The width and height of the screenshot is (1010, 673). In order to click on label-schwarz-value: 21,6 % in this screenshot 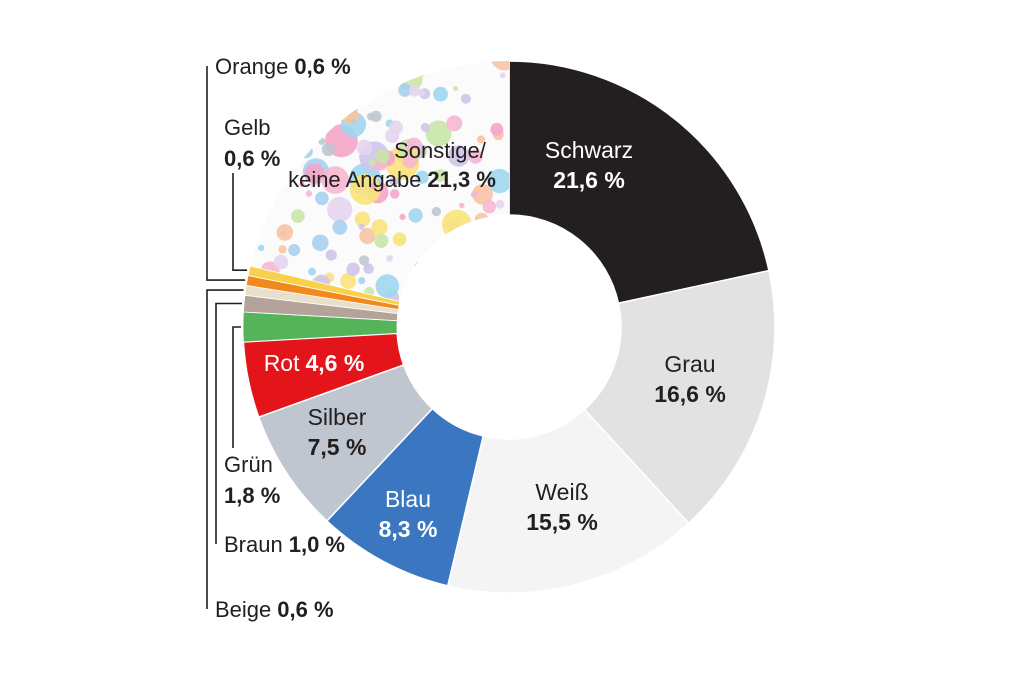, I will do `click(589, 180)`.